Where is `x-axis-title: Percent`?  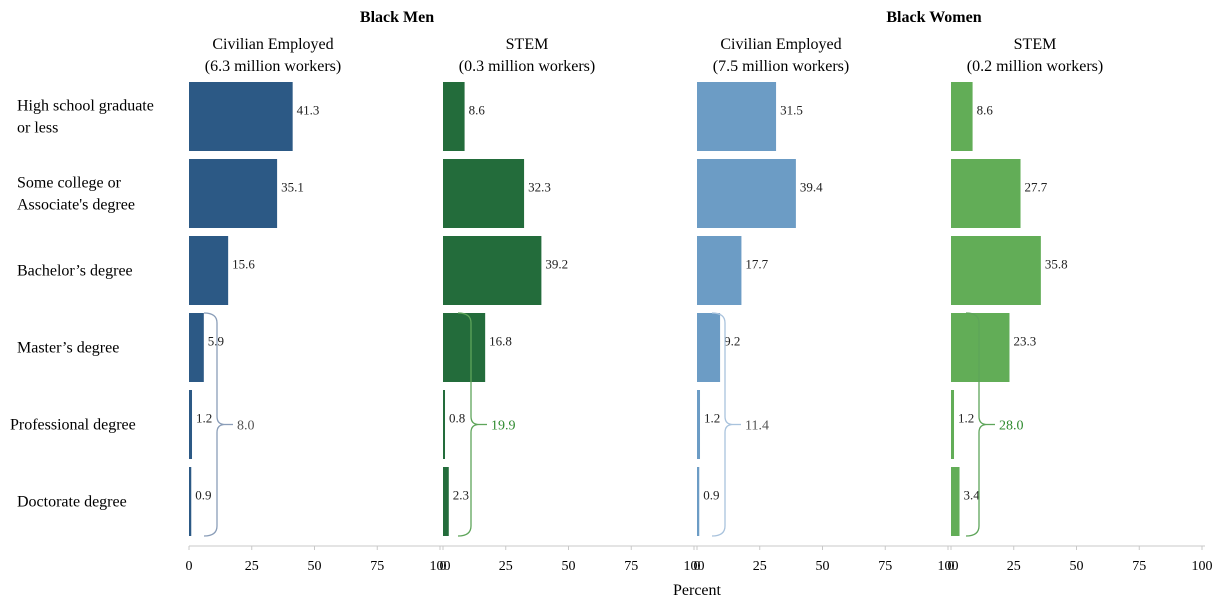
x-axis-title: Percent is located at coordinates (697, 590).